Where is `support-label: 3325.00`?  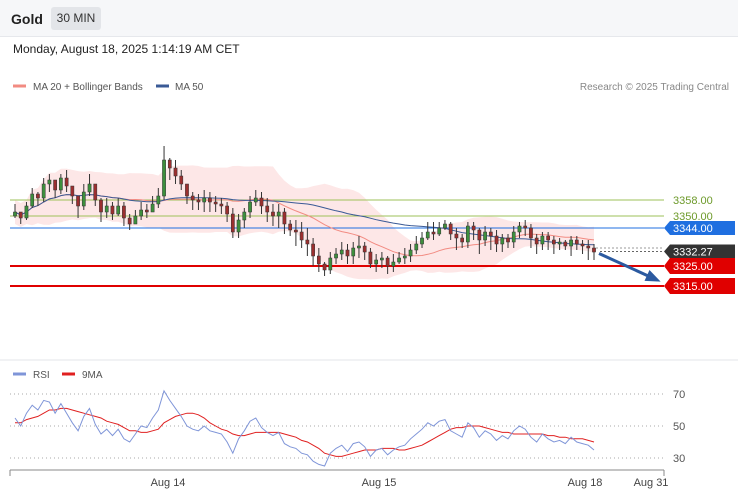 support-label: 3325.00 is located at coordinates (693, 267).